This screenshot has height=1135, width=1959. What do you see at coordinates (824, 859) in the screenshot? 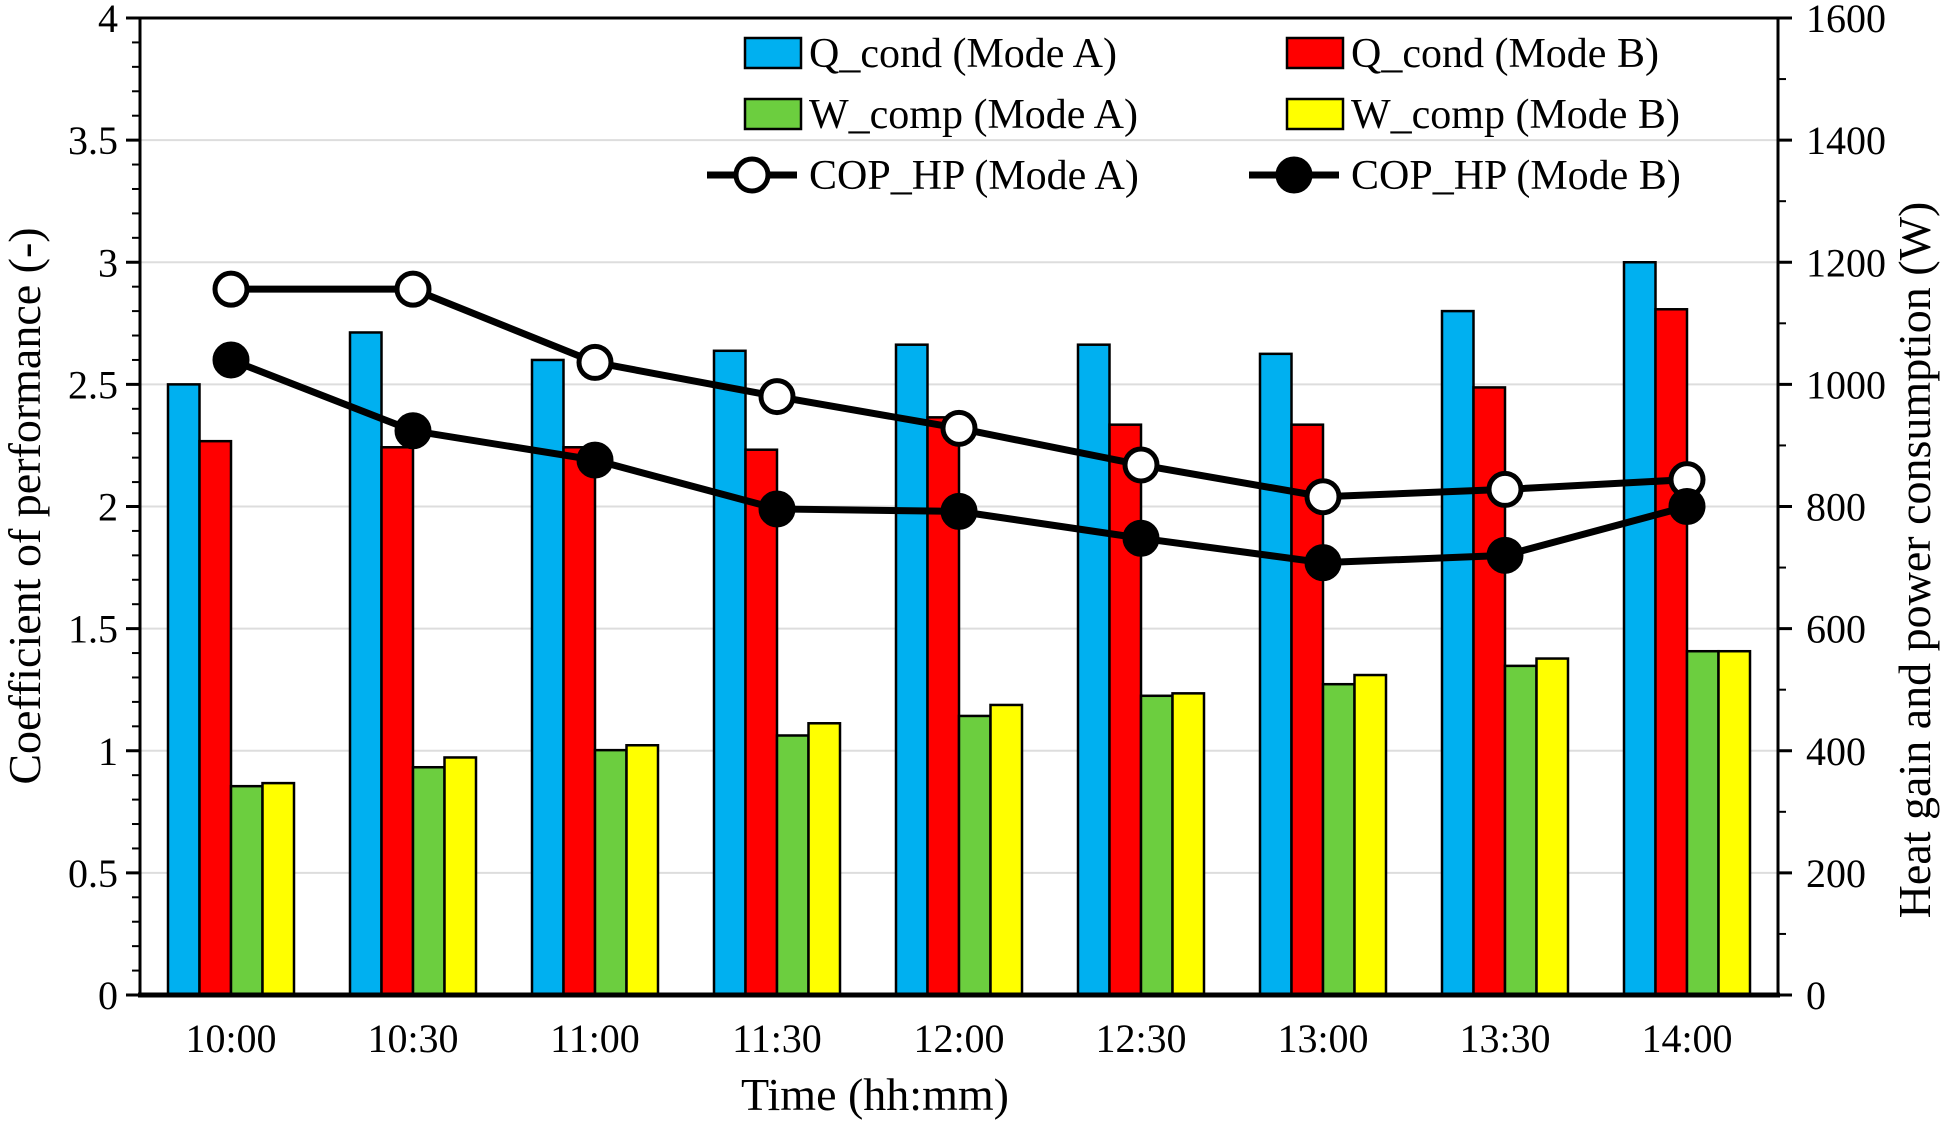
I see `bar-wcomp-b-11:30` at bounding box center [824, 859].